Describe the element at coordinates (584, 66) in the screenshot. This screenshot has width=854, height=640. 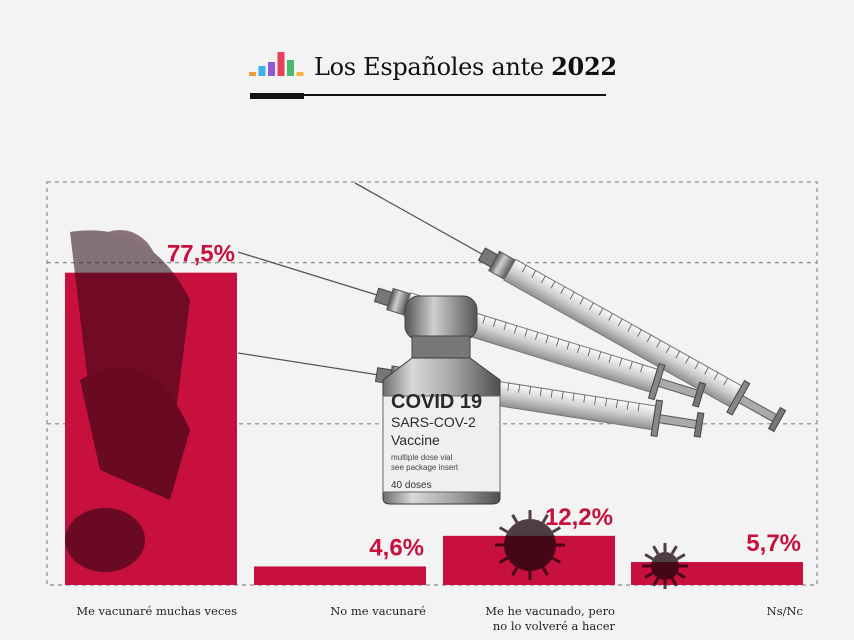
I see `title-year: 2022` at that location.